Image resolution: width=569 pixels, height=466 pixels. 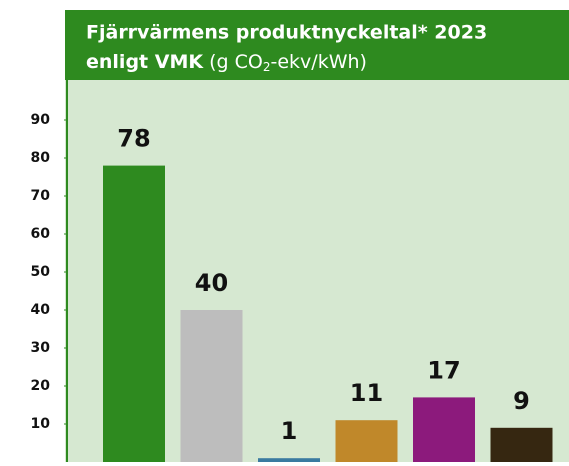 What do you see at coordinates (41, 386) in the screenshot?
I see `y-tick-label: 20` at bounding box center [41, 386].